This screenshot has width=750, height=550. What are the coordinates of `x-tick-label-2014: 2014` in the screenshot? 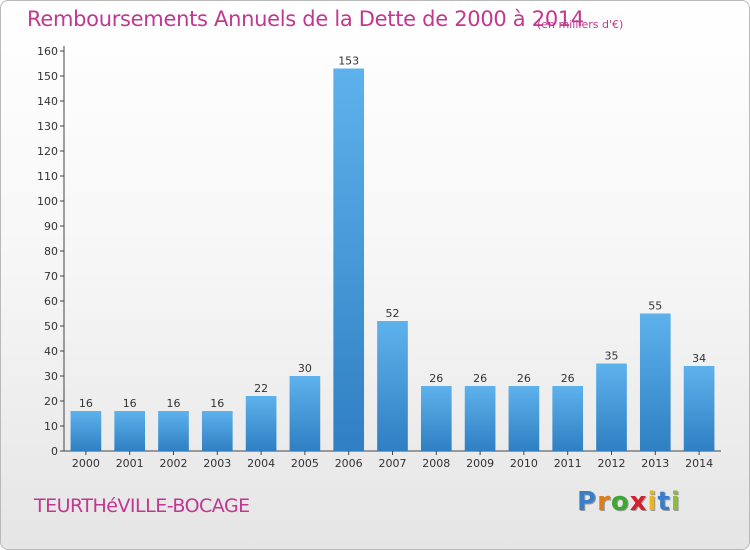 It's located at (699, 463).